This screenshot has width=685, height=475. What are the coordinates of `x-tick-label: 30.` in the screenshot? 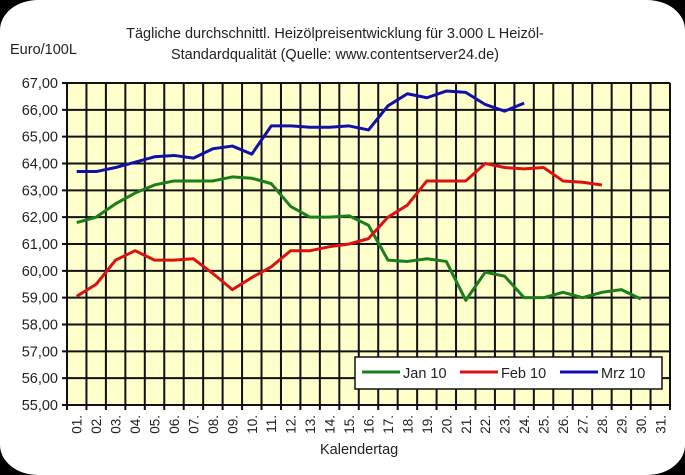 It's located at (641, 424).